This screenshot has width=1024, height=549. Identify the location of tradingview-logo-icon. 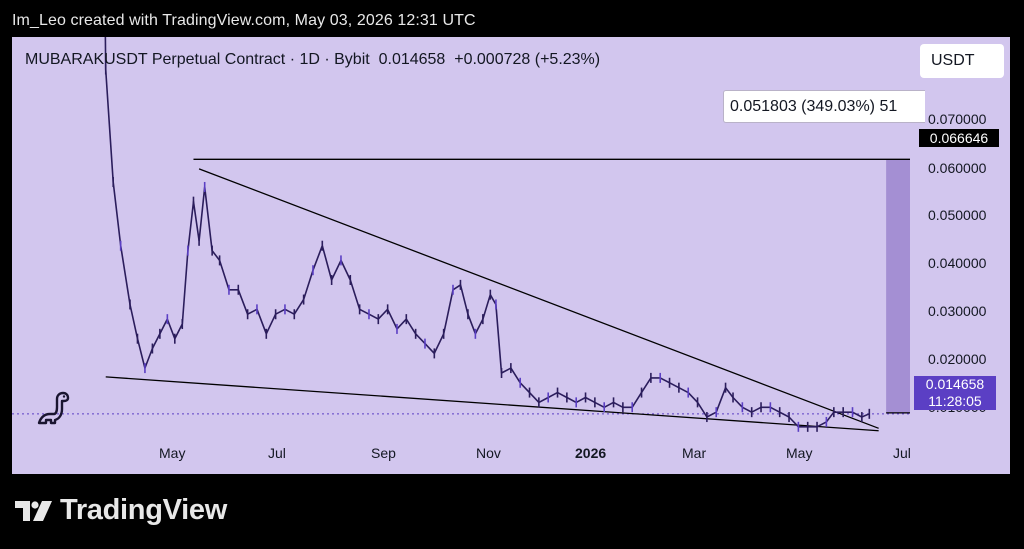
(33, 510).